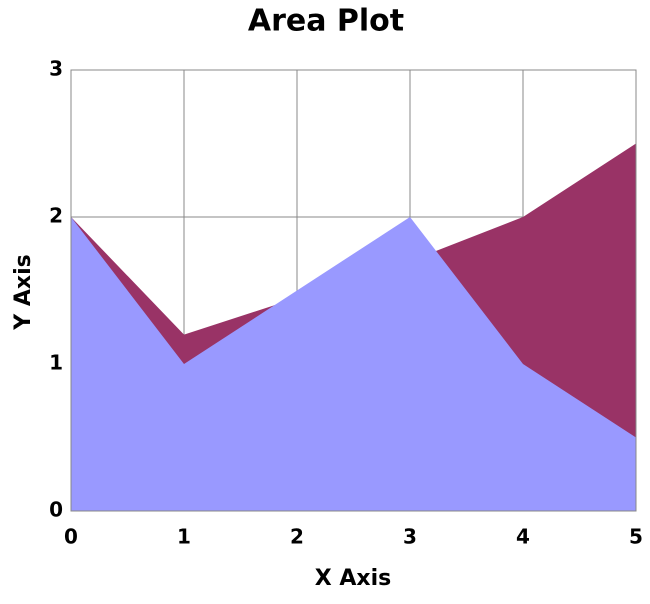 This screenshot has width=650, height=604. I want to click on x-tick-label: 1, so click(184, 537).